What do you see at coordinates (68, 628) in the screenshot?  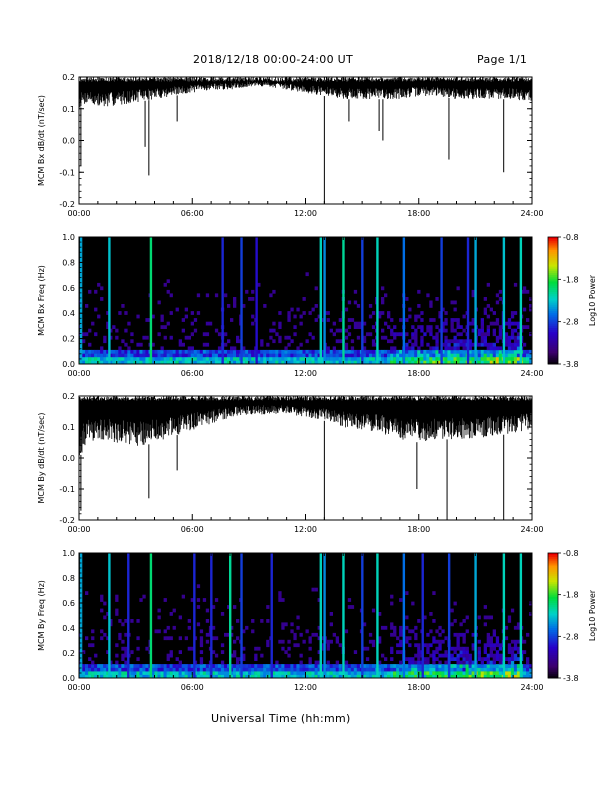 I see `y-tick-label: 0.4` at bounding box center [68, 628].